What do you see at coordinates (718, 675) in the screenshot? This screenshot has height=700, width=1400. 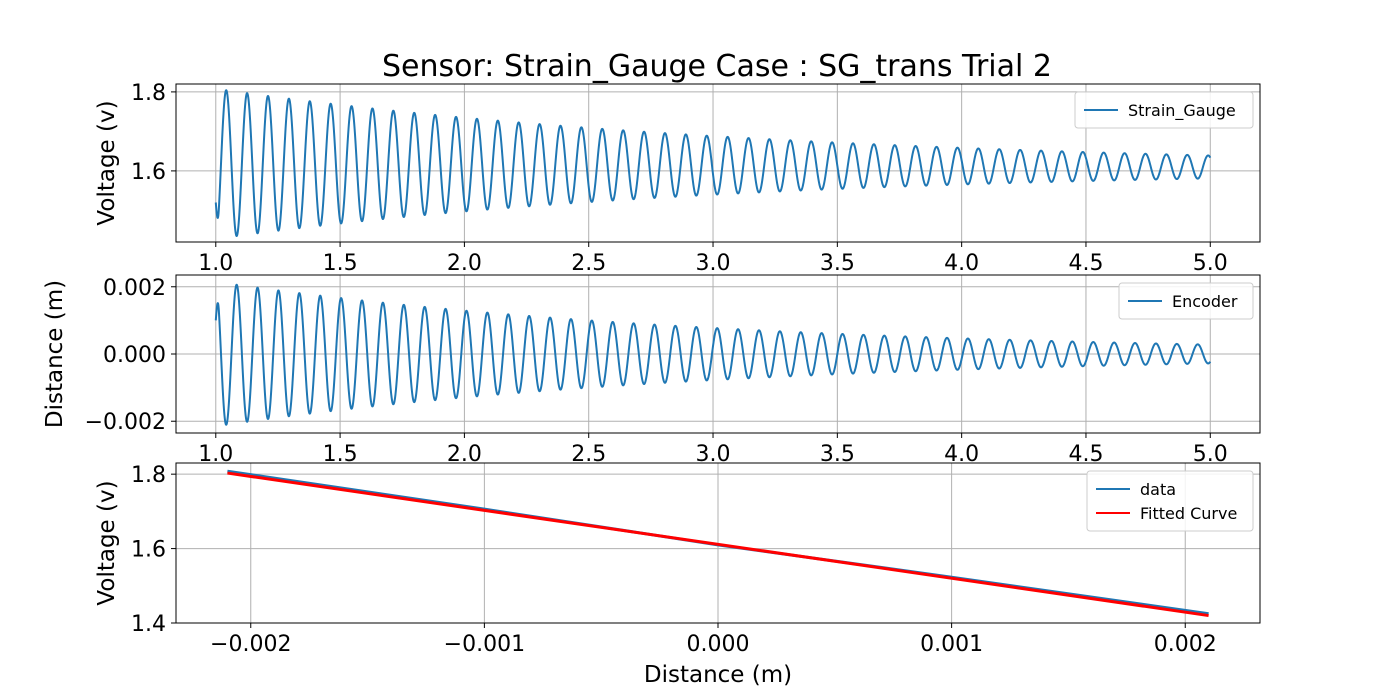 I see `x-axis-label: Distance (m)` at bounding box center [718, 675].